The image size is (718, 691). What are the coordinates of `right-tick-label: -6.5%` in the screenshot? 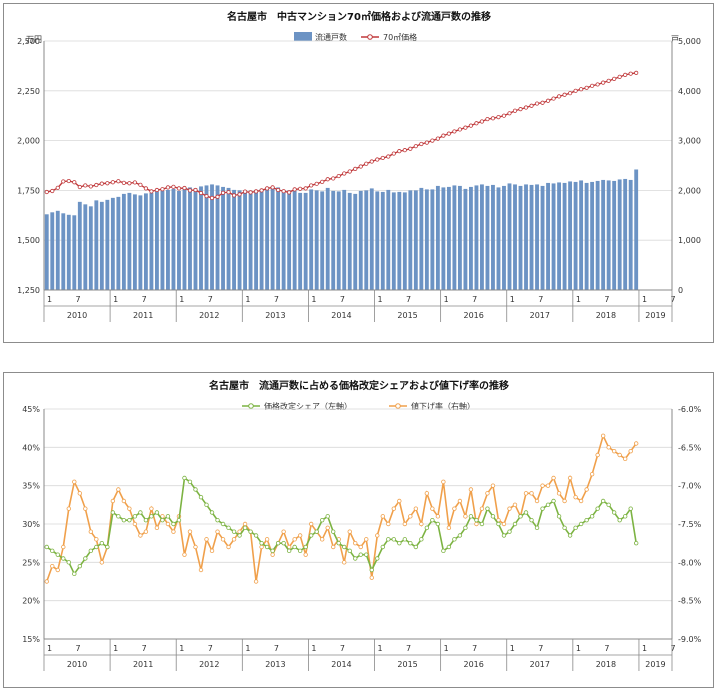 It's located at (690, 447).